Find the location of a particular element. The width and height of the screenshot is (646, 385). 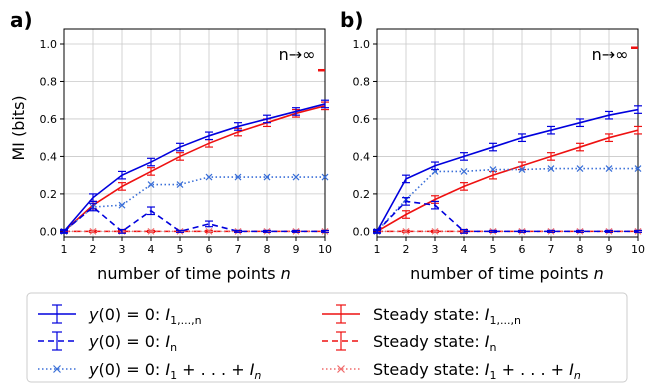

x-tick-label: 10 is located at coordinates (638, 249).